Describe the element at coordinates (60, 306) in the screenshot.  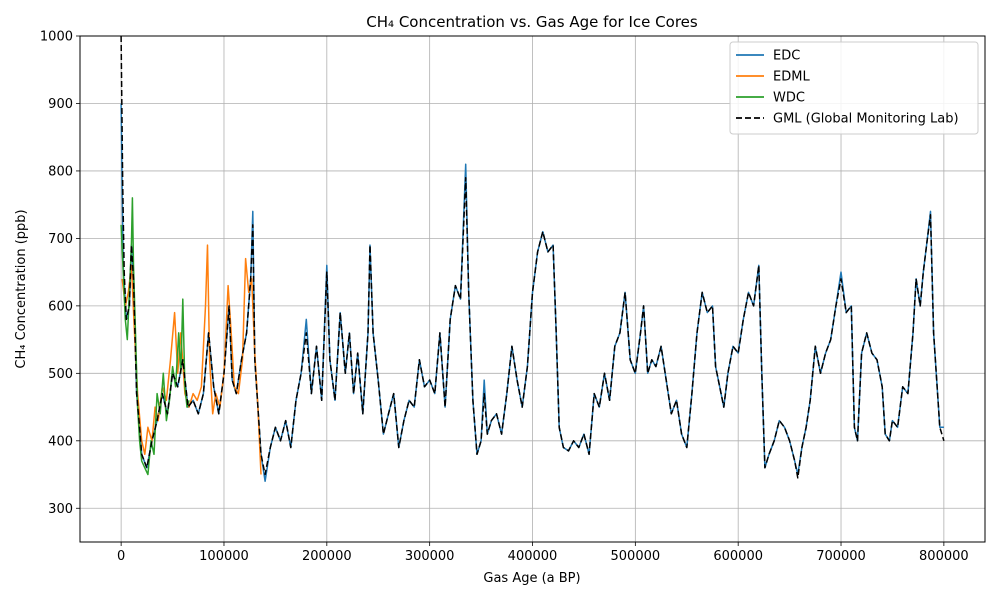
I see `y-tick-label: 600` at that location.